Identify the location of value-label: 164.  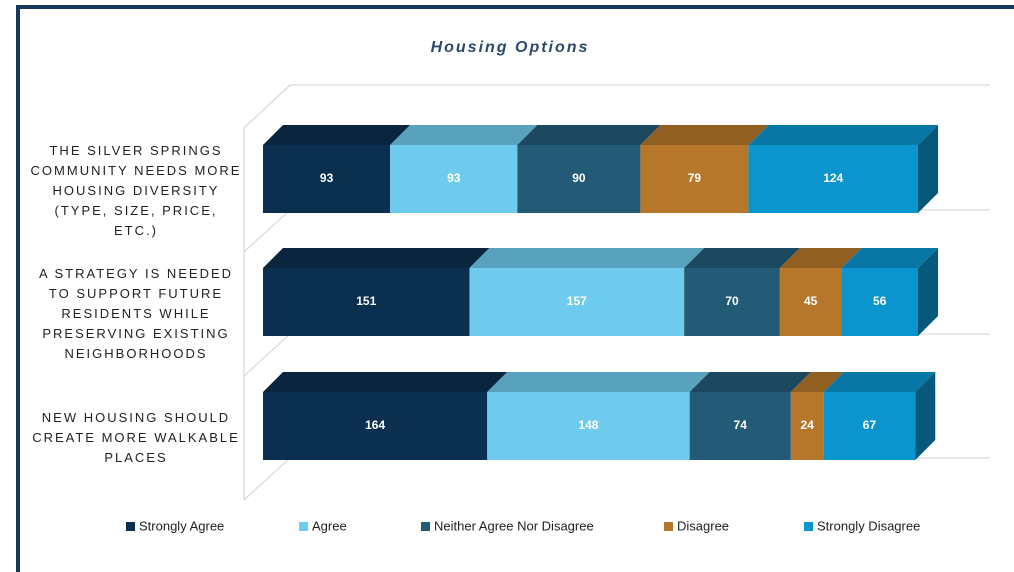
(375, 425).